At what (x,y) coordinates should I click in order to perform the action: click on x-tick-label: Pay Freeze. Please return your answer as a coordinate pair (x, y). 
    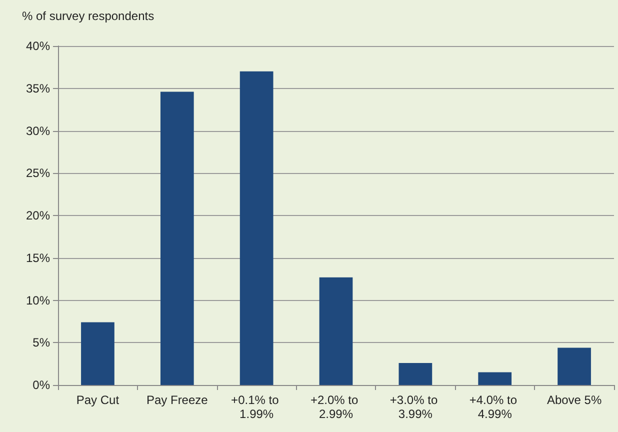
    Looking at the image, I should click on (177, 400).